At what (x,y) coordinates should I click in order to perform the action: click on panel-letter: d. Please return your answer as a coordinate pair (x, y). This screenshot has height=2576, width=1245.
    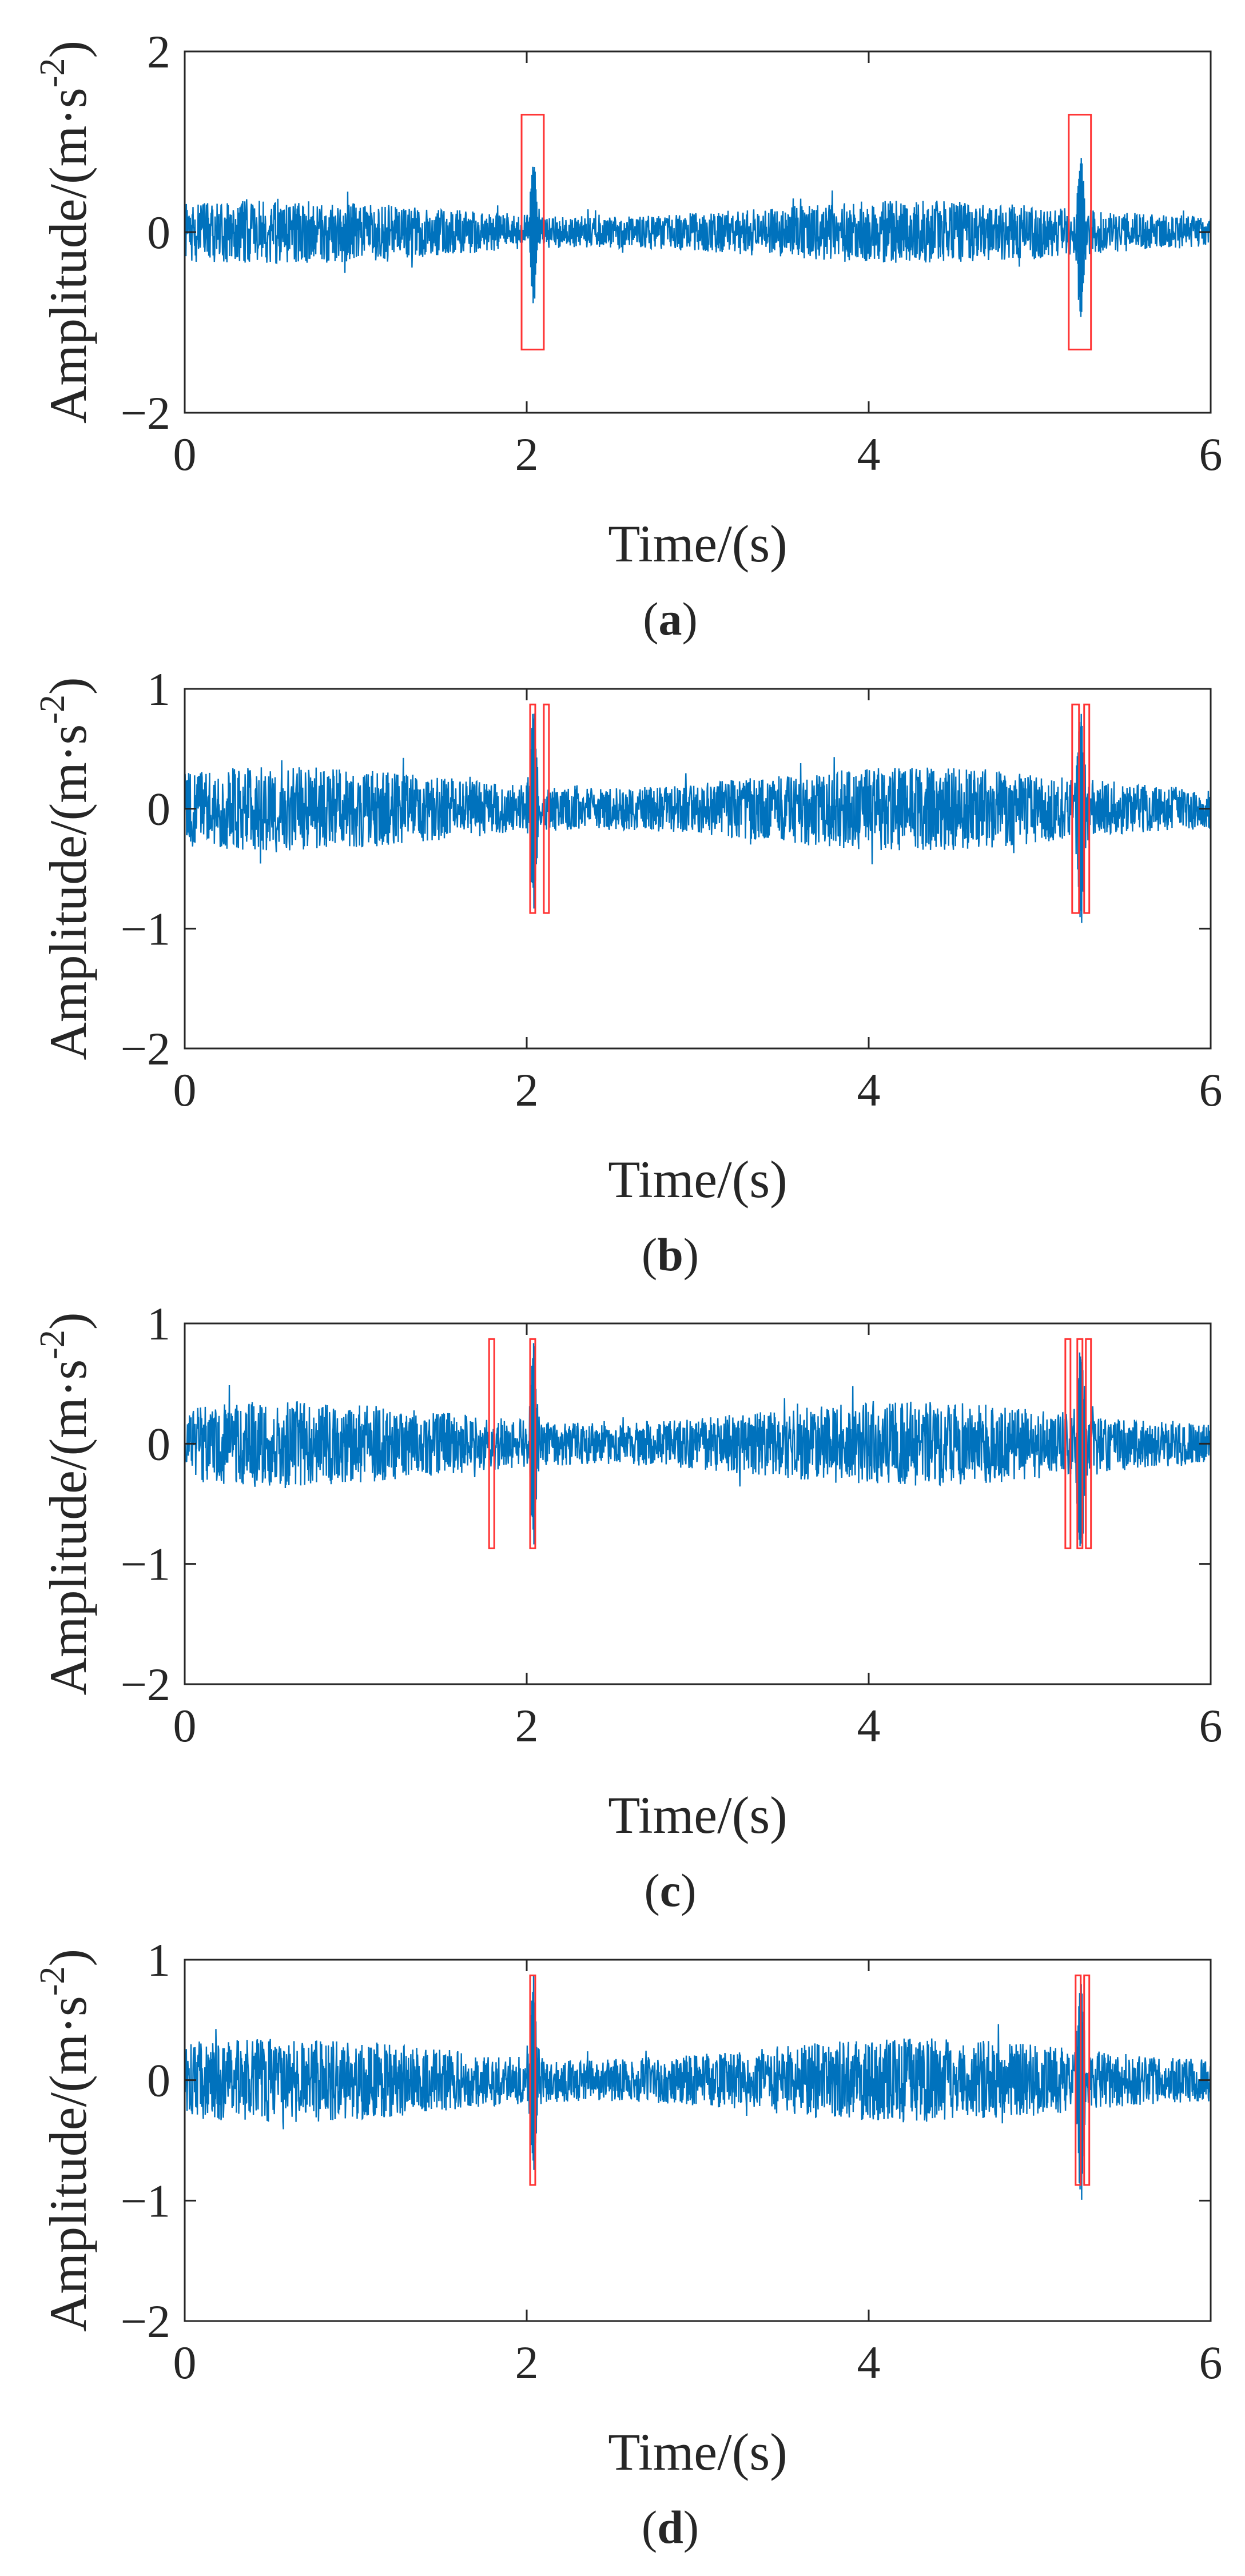
    Looking at the image, I should click on (670, 2527).